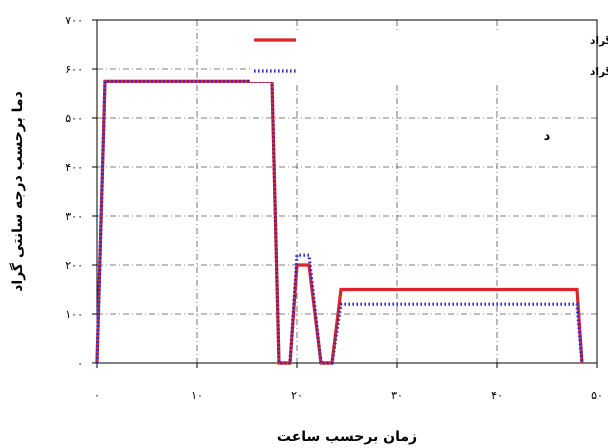  I want to click on y-tick-label: ۰, so click(80, 363).